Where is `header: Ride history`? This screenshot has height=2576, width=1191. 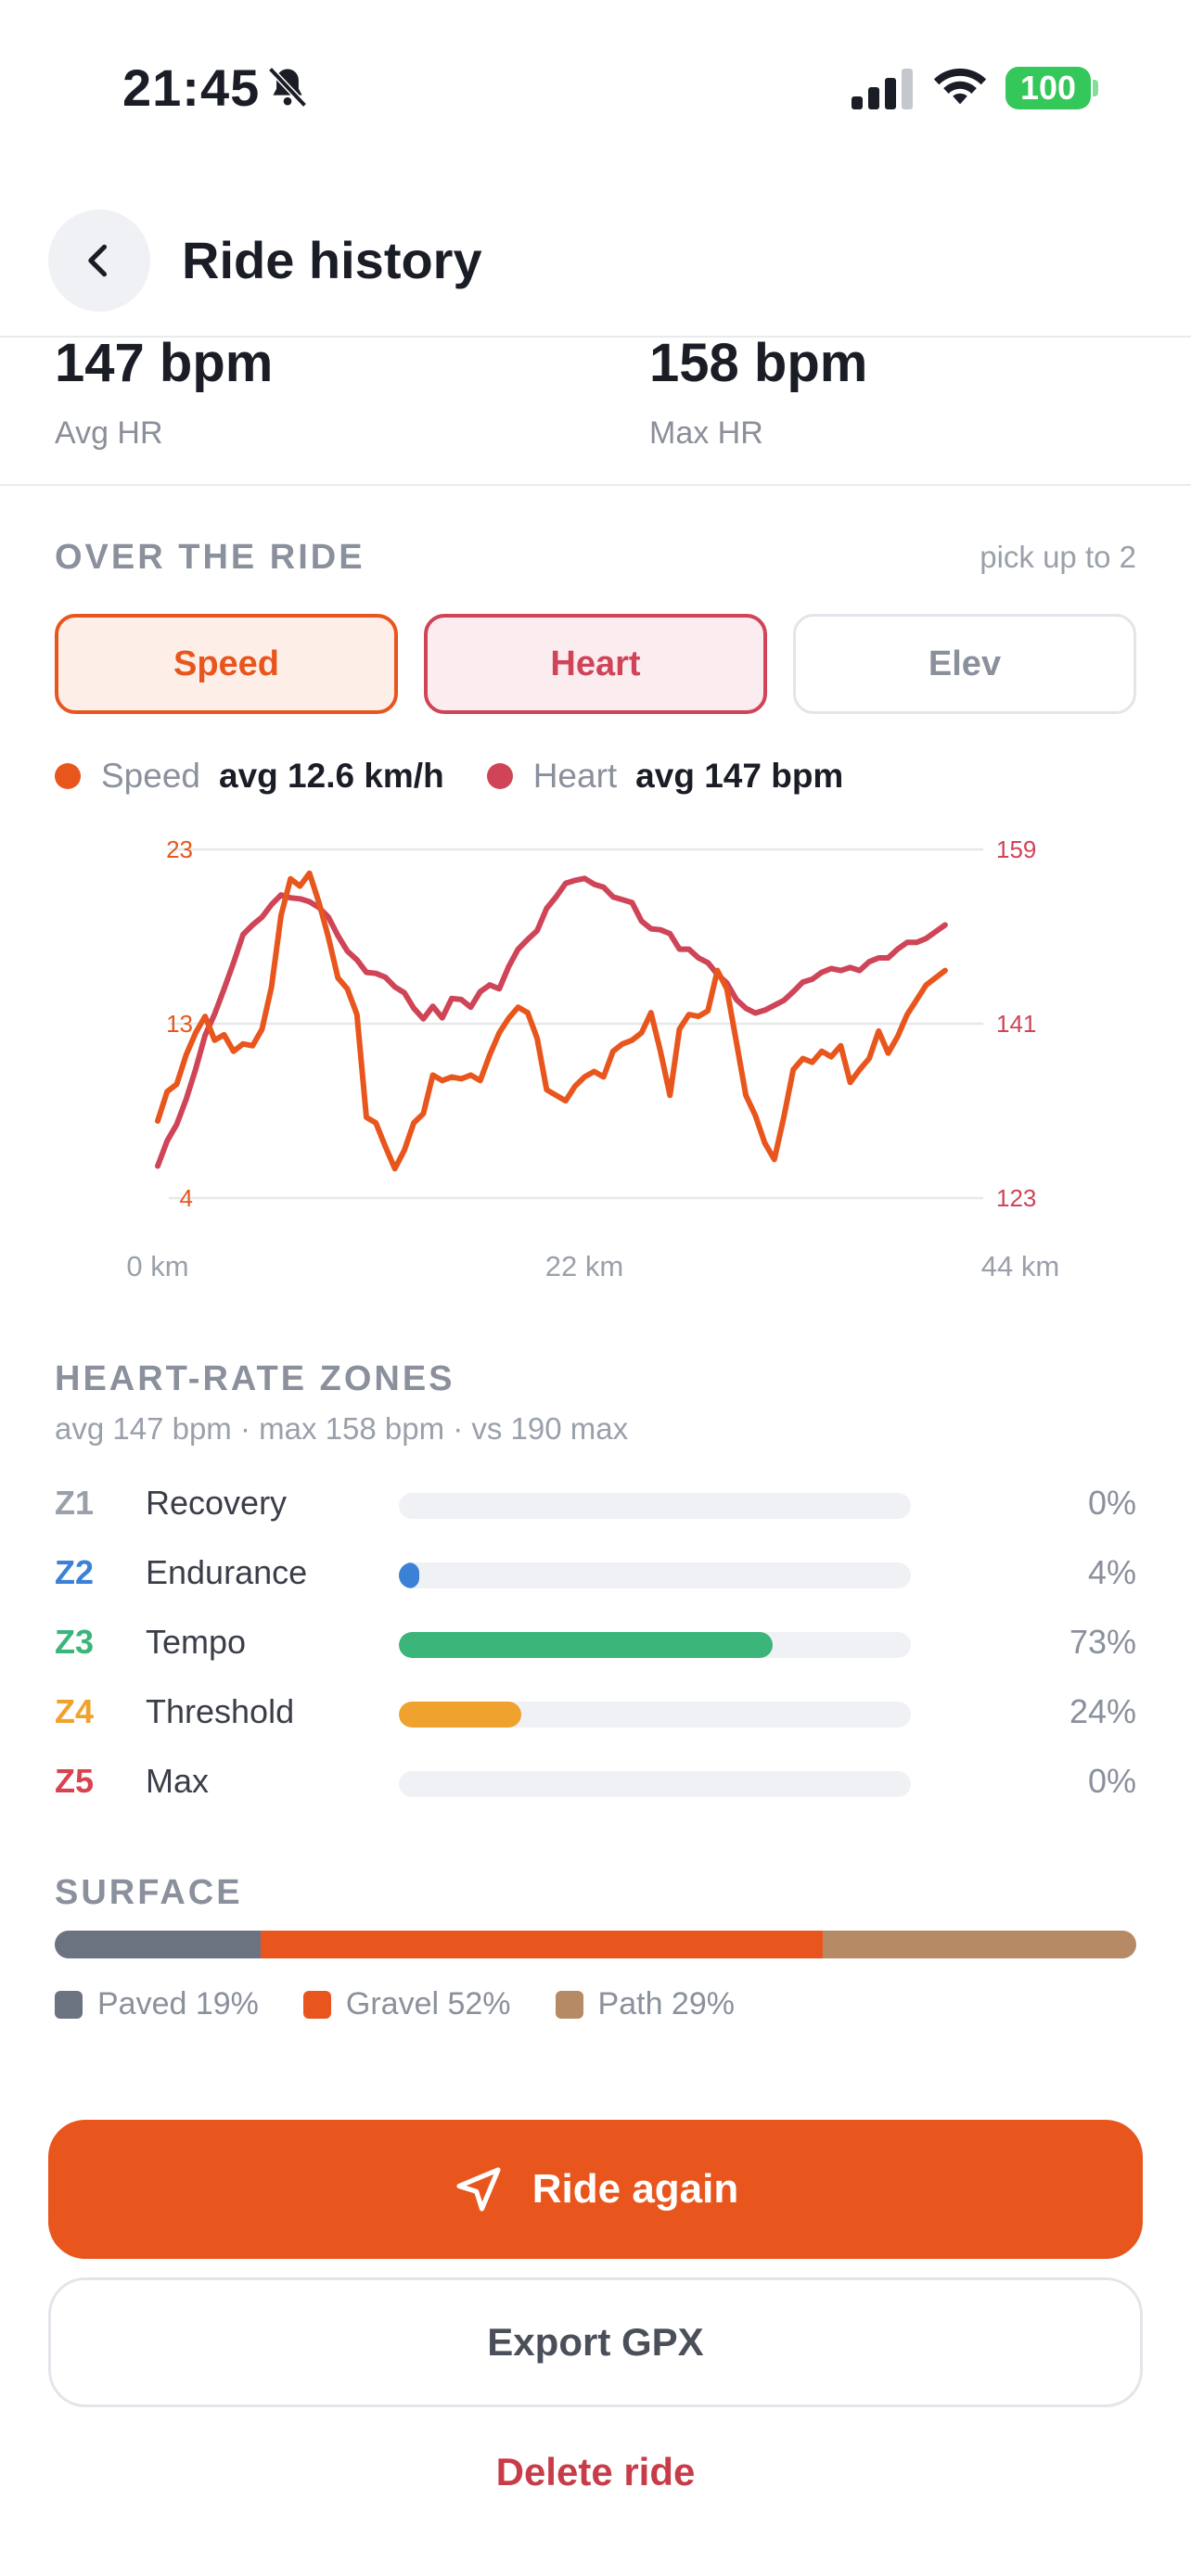 header: Ride history is located at coordinates (595, 257).